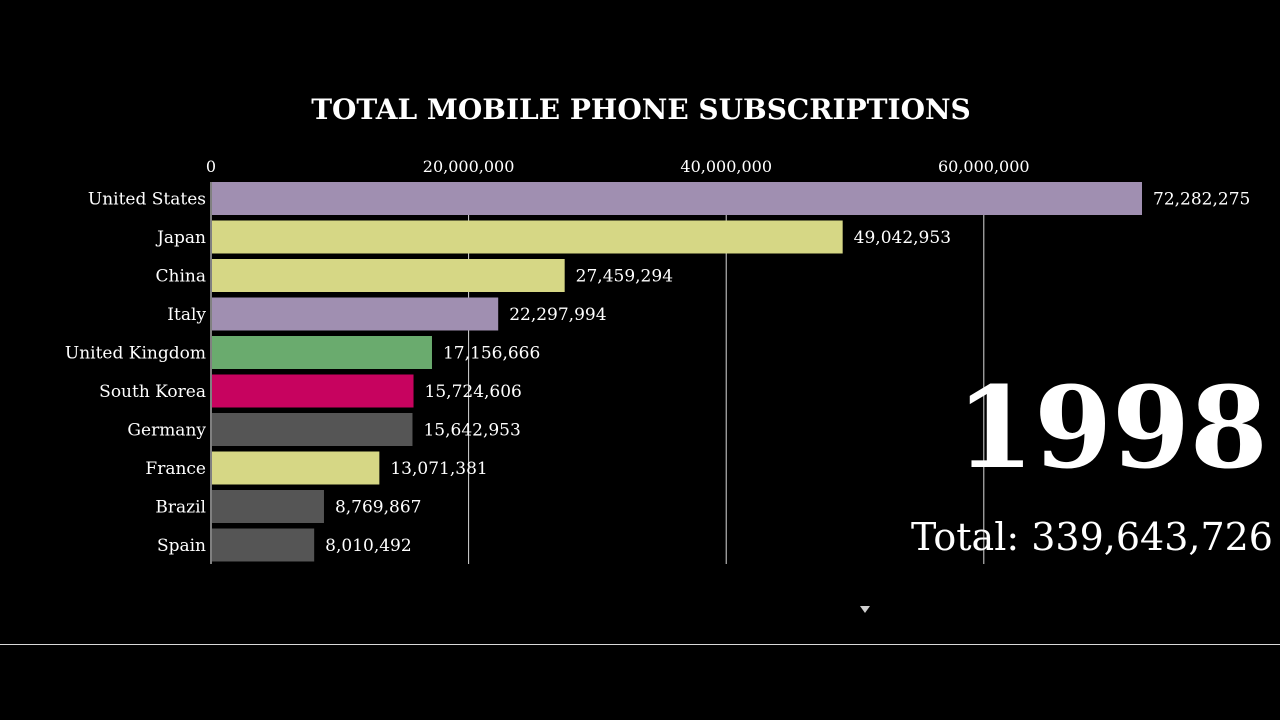  What do you see at coordinates (473, 392) in the screenshot?
I see `value-label: 15,724,606` at bounding box center [473, 392].